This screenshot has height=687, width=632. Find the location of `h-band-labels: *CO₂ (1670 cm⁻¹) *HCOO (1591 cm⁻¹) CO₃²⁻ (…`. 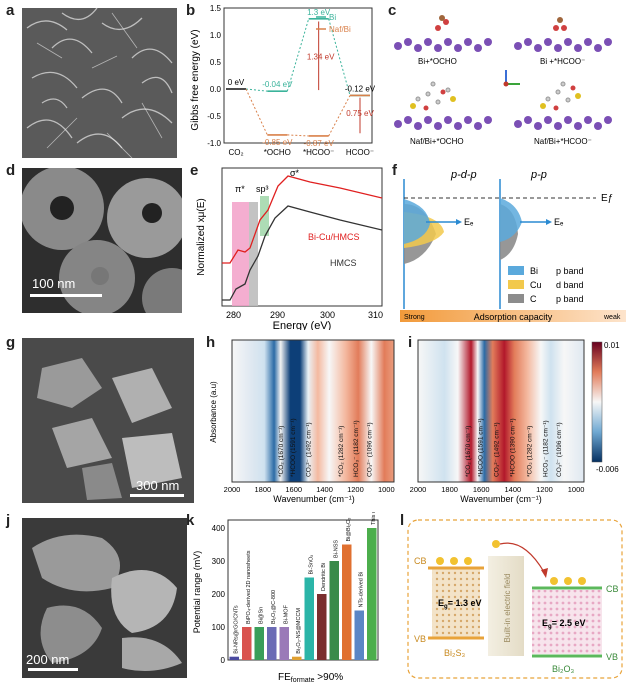

h-band-labels: *CO₂ (1670 cm⁻¹) *HCOO (1591 cm⁻¹) CO₃²⁻ (… is located at coordinates (326, 447).